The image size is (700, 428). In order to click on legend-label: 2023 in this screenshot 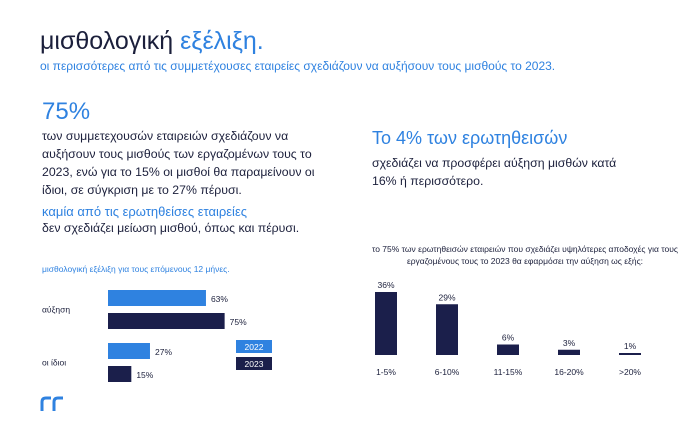, I will do `click(254, 364)`.